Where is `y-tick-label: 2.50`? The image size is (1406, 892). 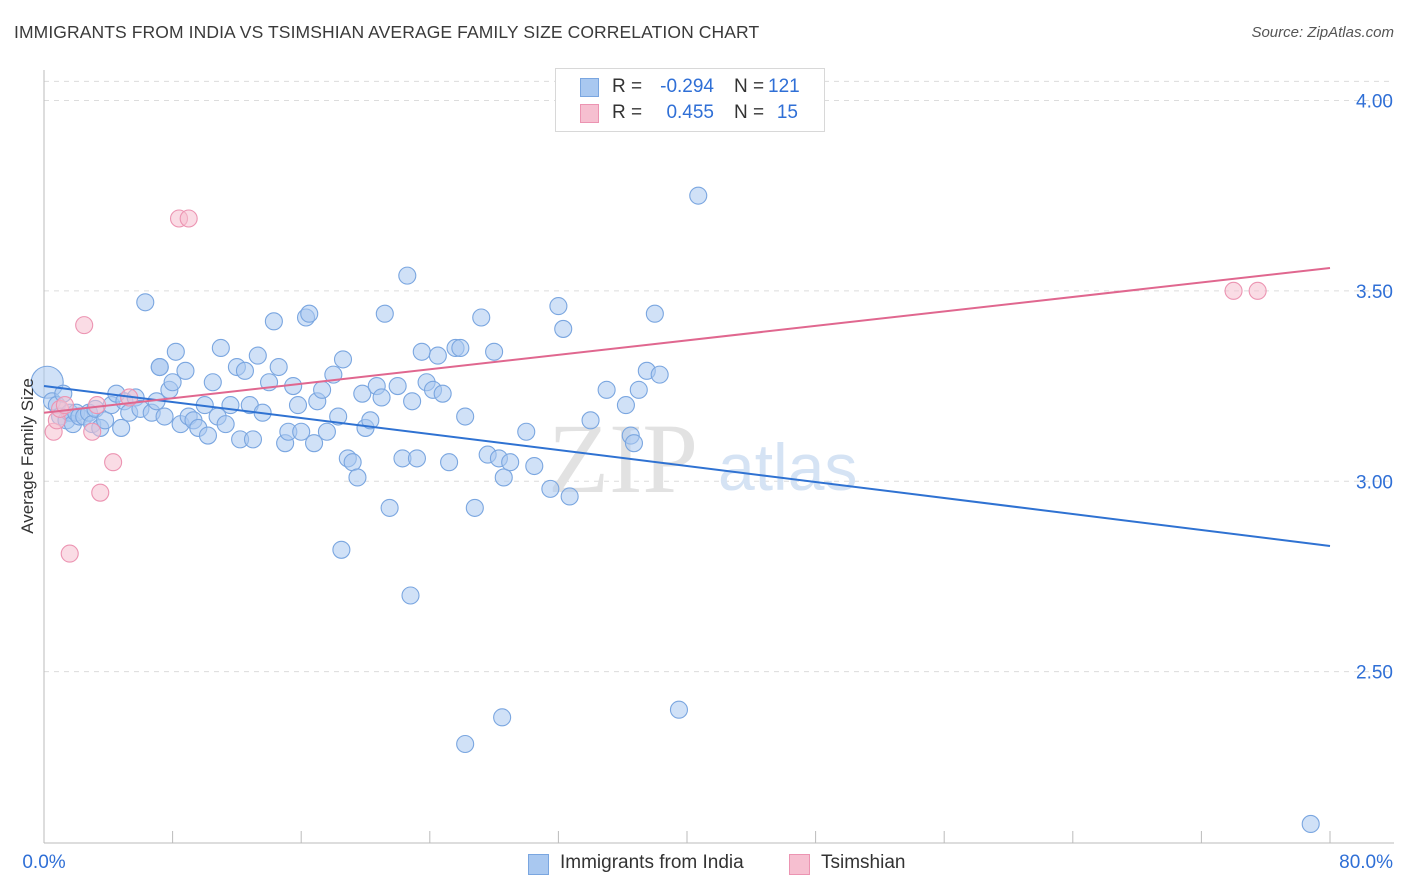 y-tick-label: 2.50 is located at coordinates (1374, 673).